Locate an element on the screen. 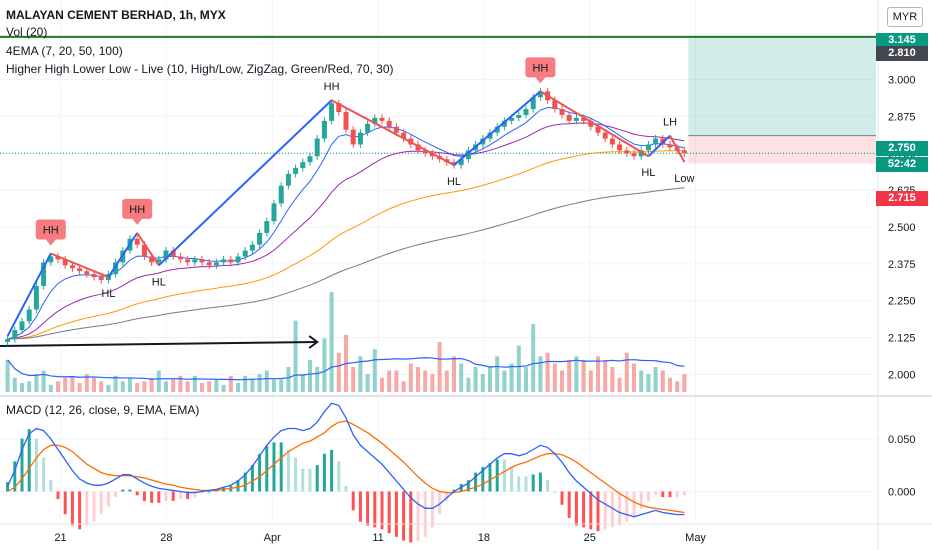 The height and width of the screenshot is (550, 932). price-pill: 2.715 is located at coordinates (902, 198).